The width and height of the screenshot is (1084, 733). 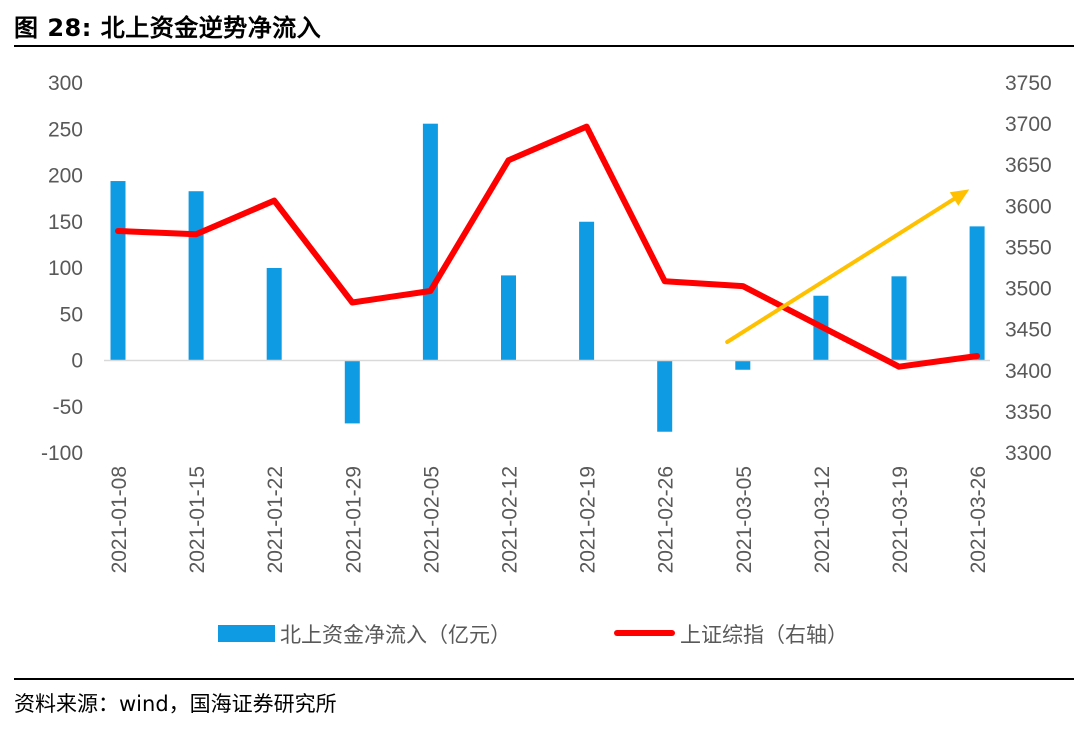 I want to click on left-tick-label: 200, so click(x=65, y=176).